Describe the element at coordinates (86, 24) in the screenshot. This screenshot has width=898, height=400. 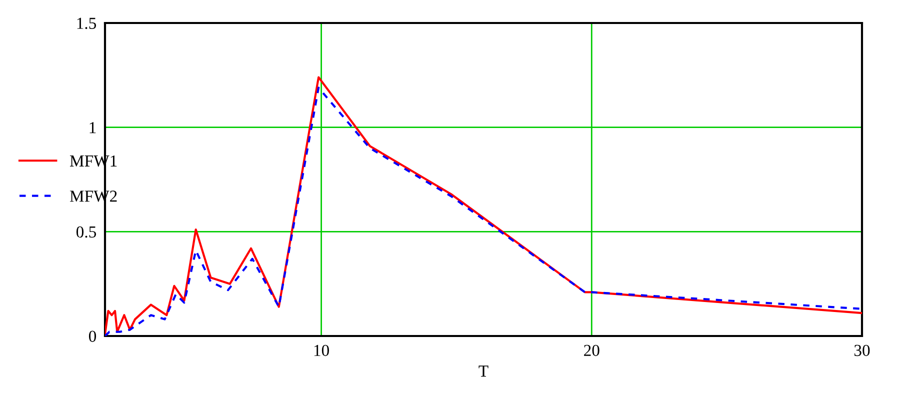
I see `y-tick-label: 1.5` at that location.